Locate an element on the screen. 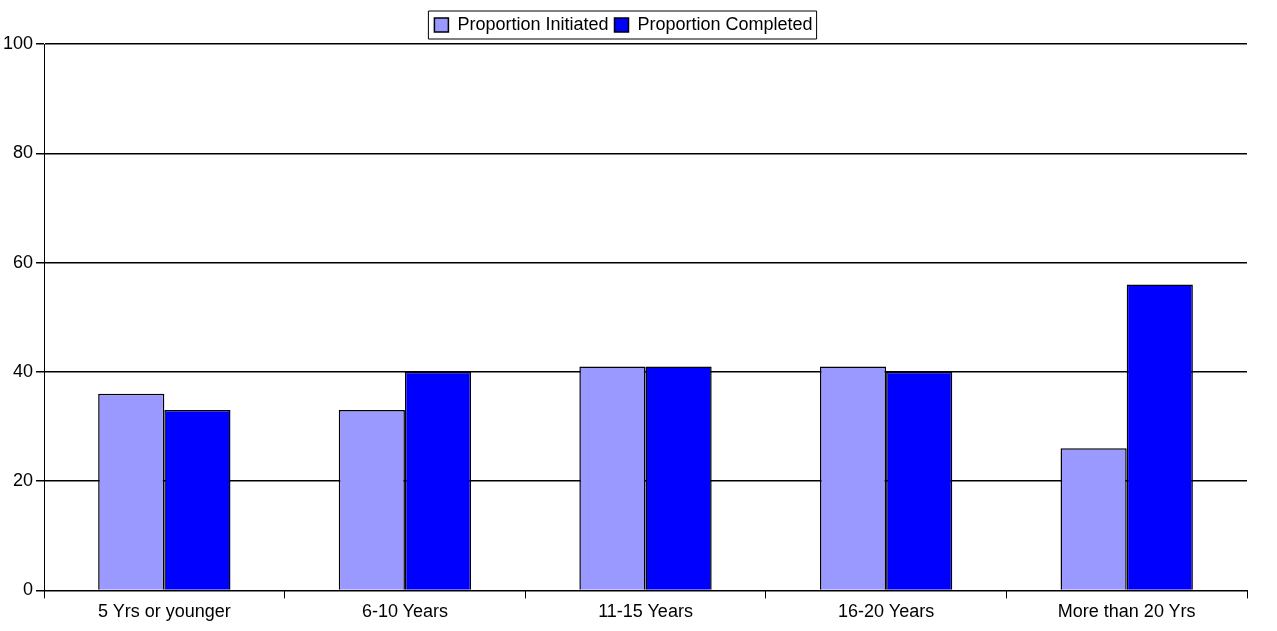 The height and width of the screenshot is (631, 1277). y-tick-label: 0 is located at coordinates (28, 589).